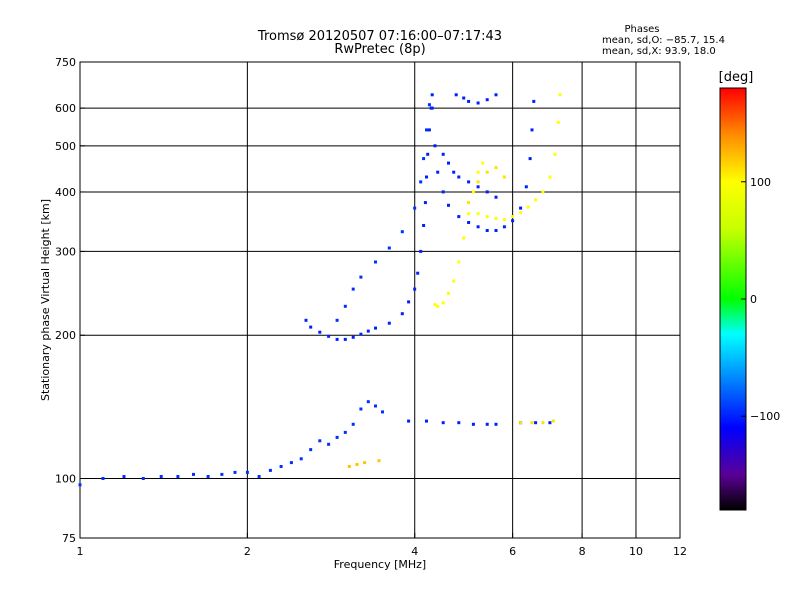 The width and height of the screenshot is (800, 600). What do you see at coordinates (247, 551) in the screenshot?
I see `x-tick-label: 2` at bounding box center [247, 551].